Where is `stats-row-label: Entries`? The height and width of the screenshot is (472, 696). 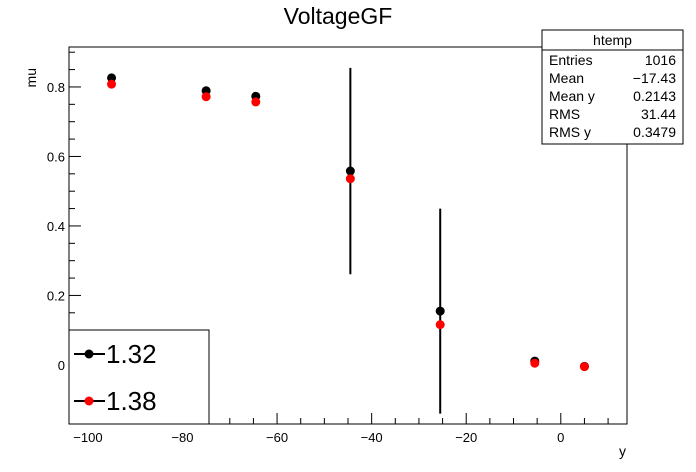 stats-row-label: Entries is located at coordinates (571, 60).